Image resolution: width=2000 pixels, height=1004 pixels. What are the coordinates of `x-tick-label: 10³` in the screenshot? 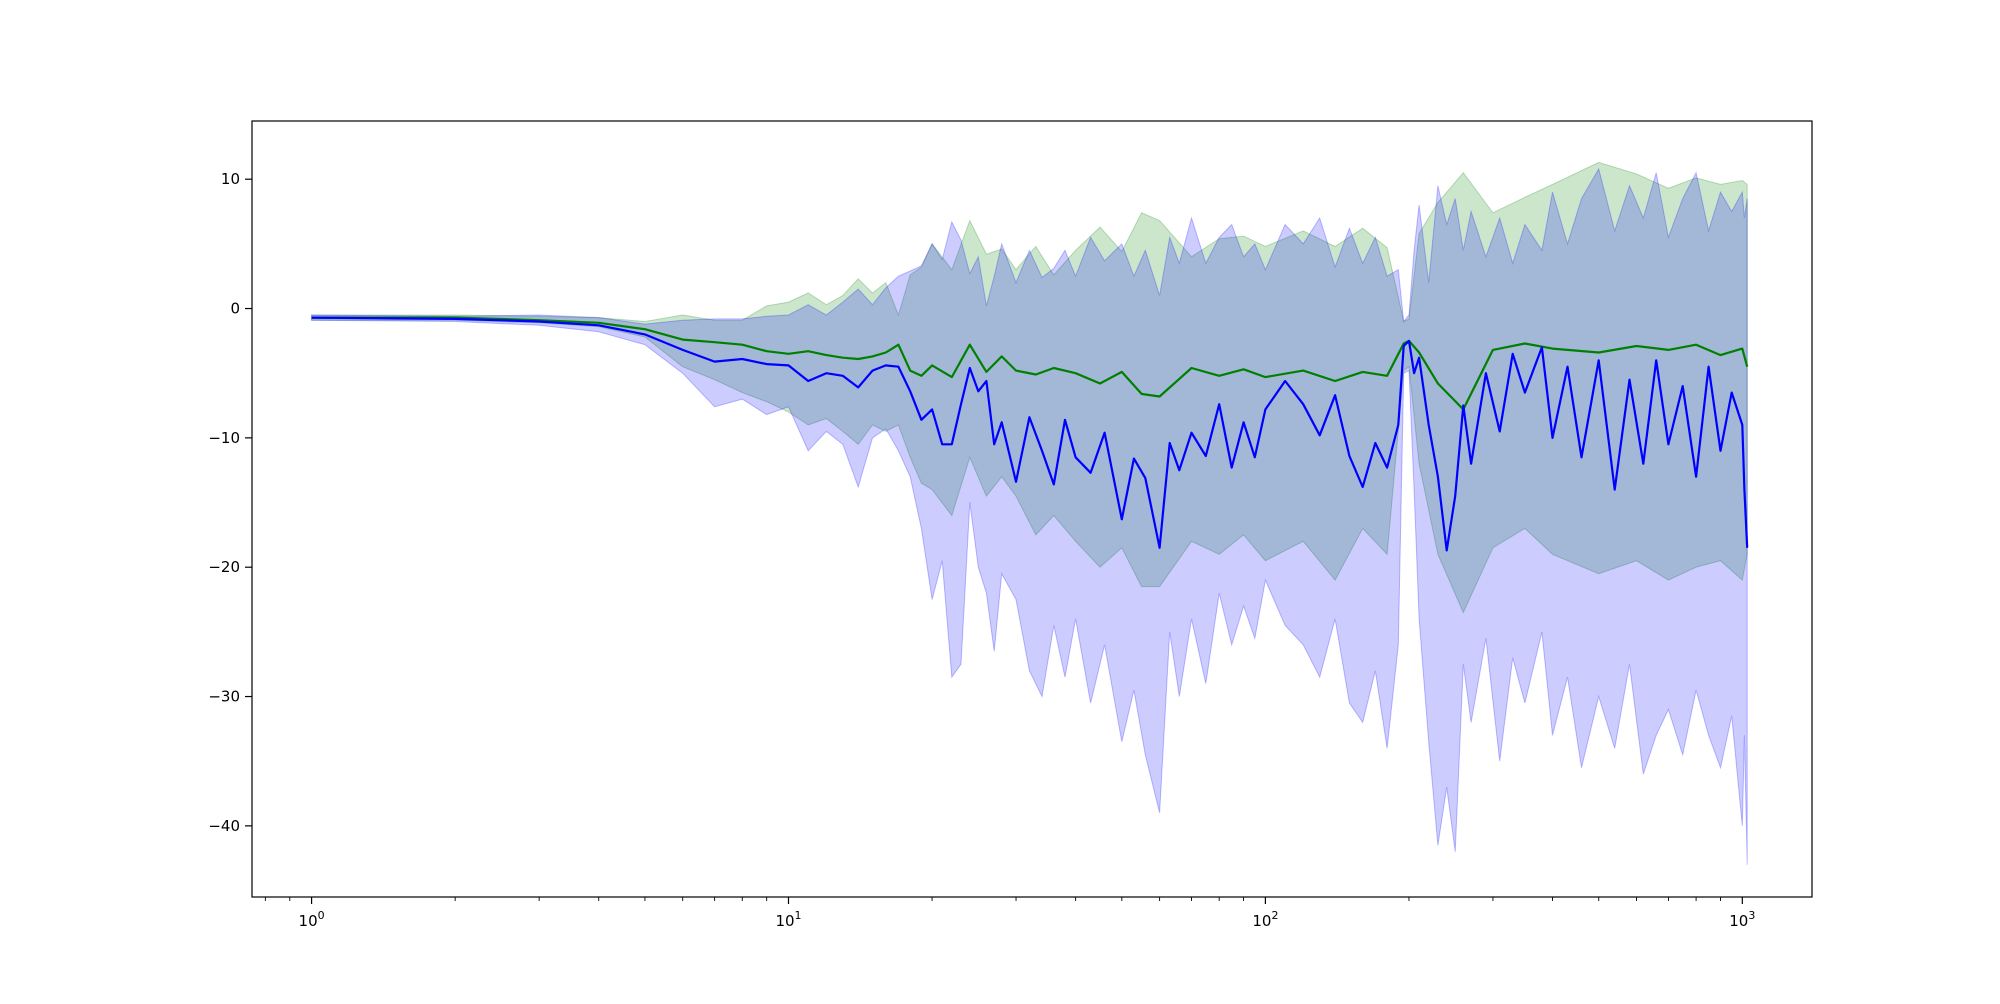 It's located at (1742, 919).